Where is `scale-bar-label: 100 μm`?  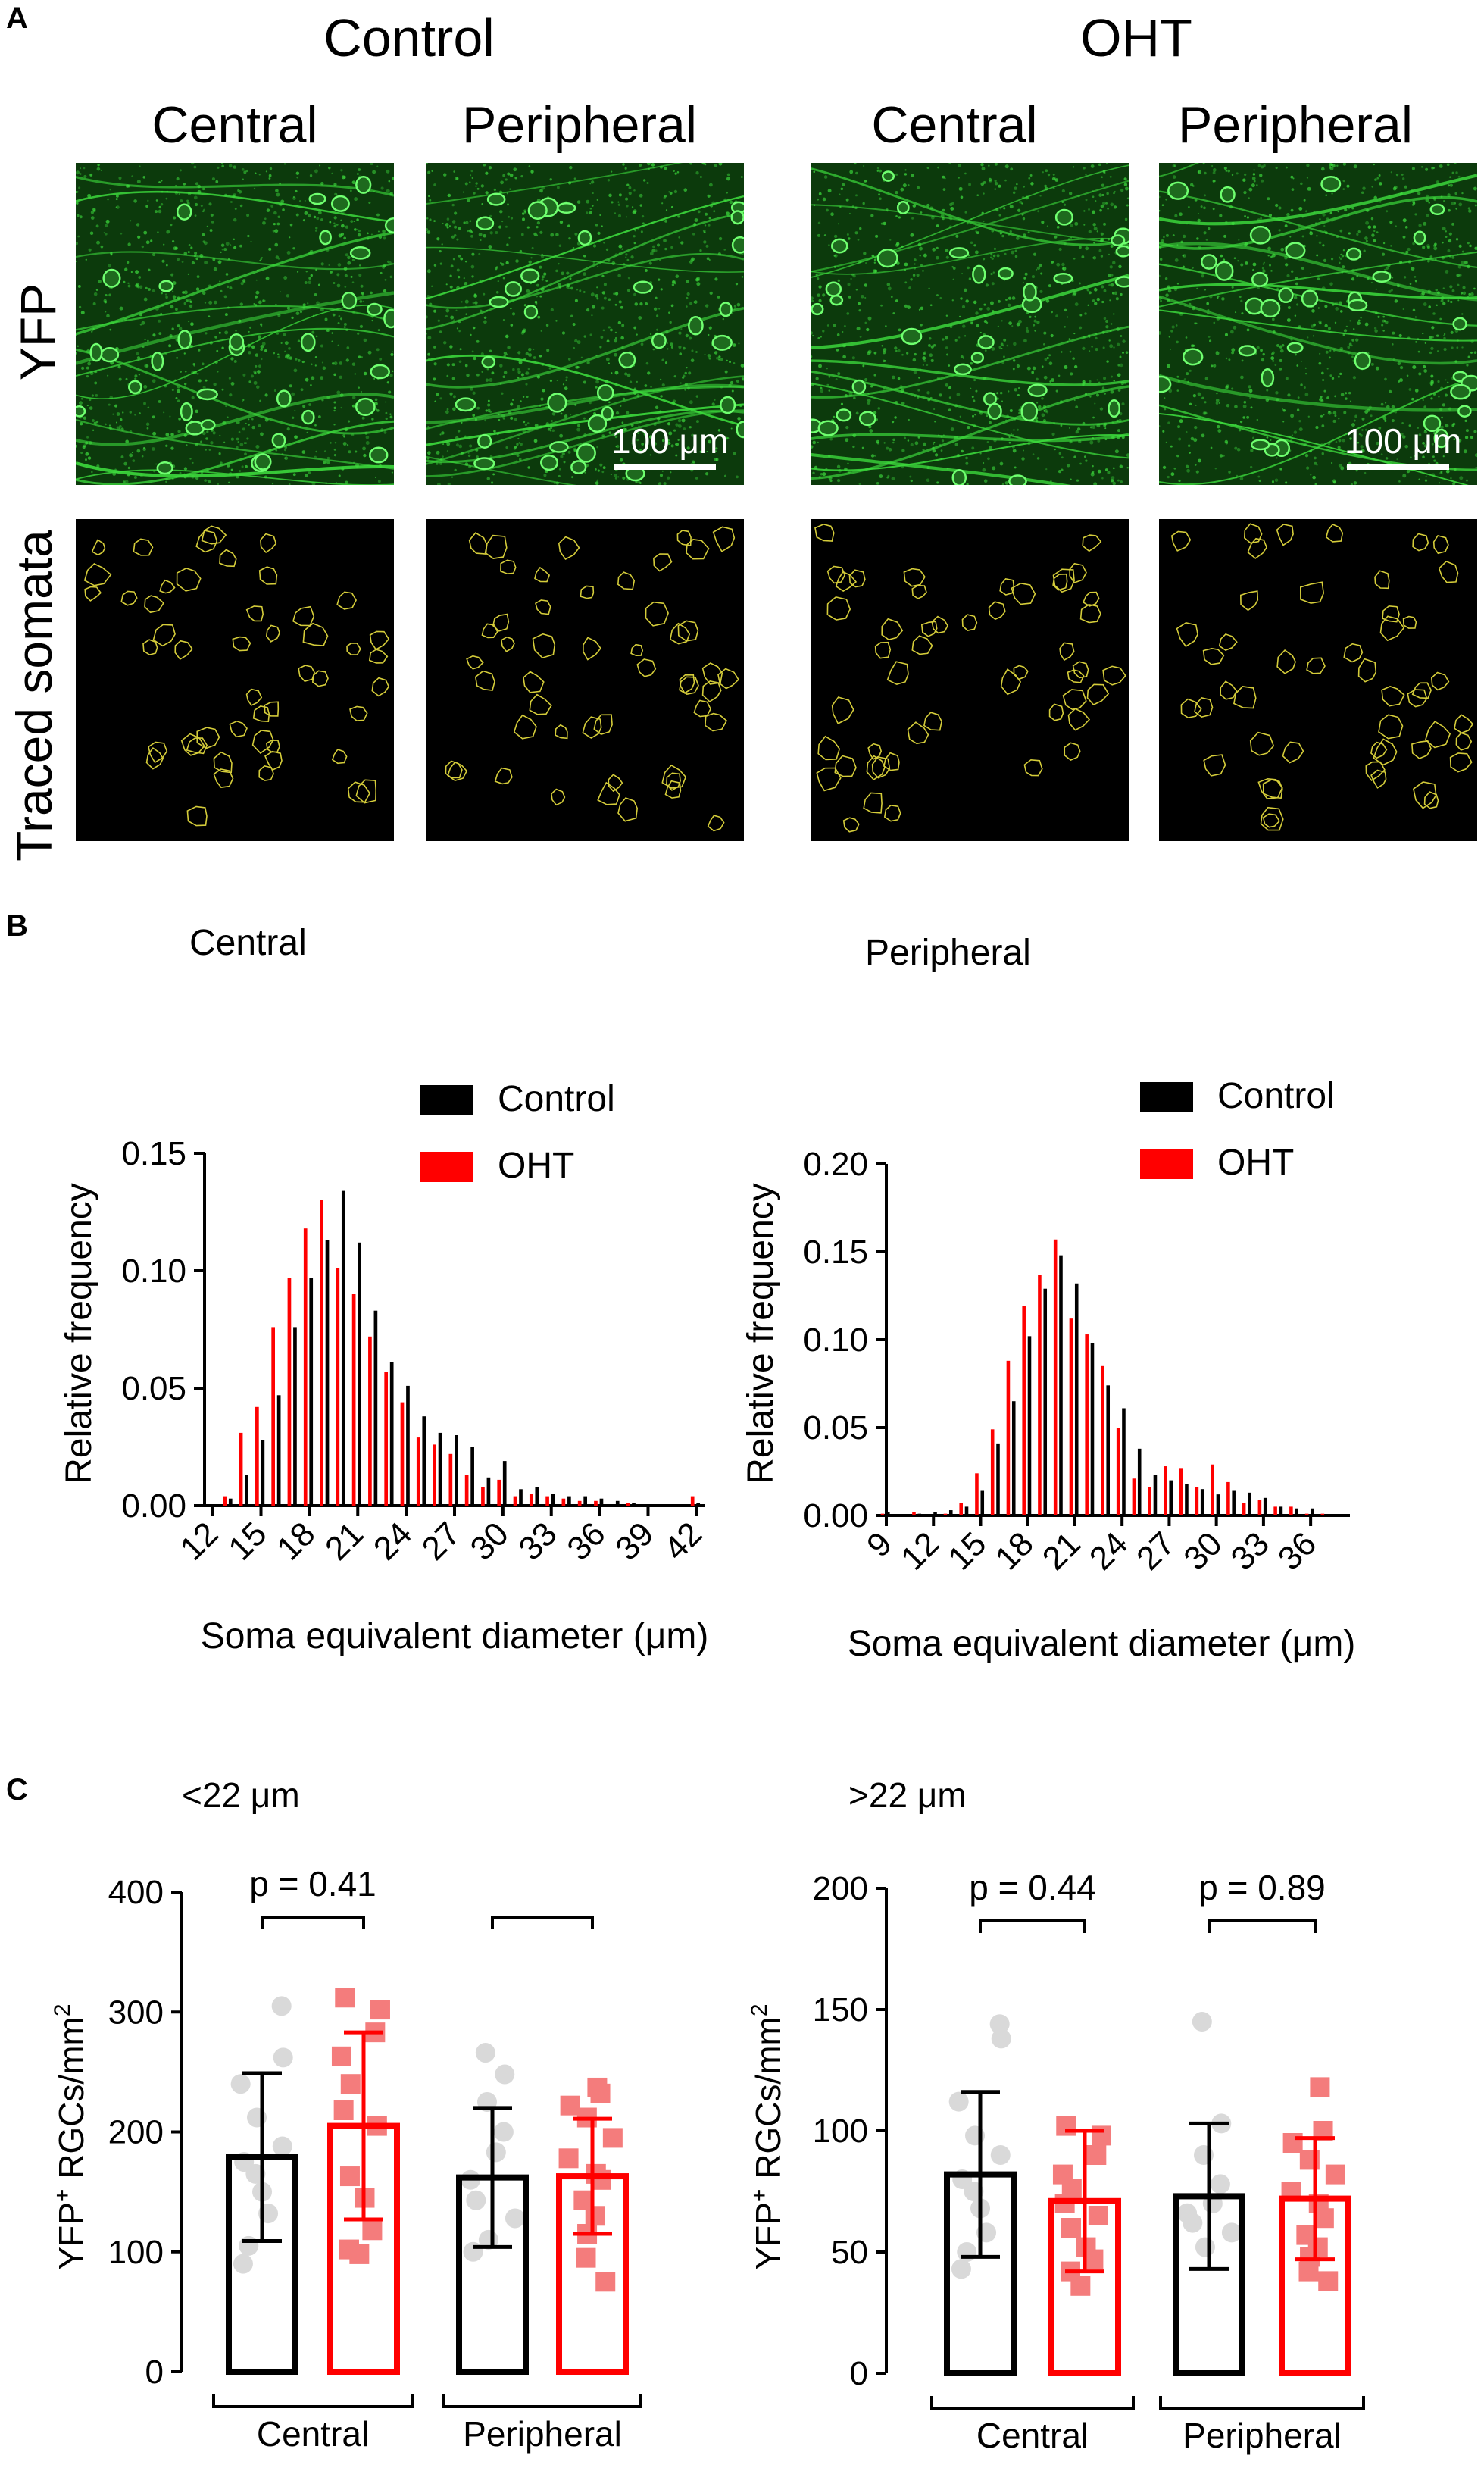 scale-bar-label: 100 μm is located at coordinates (1403, 441).